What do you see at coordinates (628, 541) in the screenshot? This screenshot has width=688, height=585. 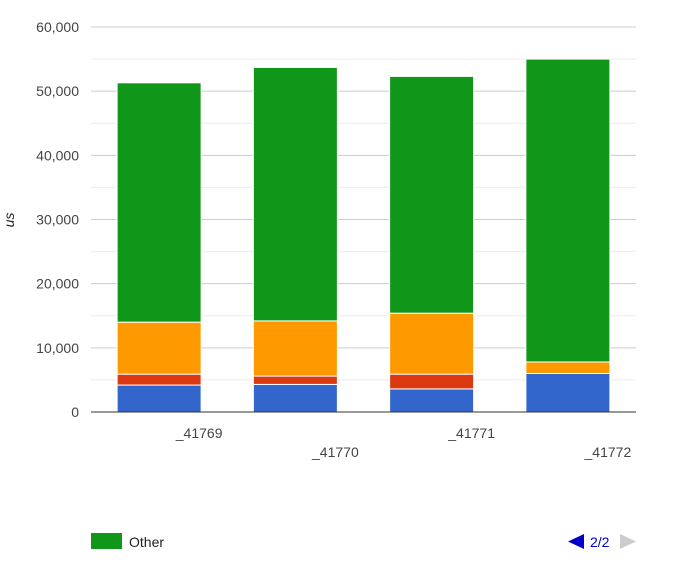 I see `pager-next-icon` at bounding box center [628, 541].